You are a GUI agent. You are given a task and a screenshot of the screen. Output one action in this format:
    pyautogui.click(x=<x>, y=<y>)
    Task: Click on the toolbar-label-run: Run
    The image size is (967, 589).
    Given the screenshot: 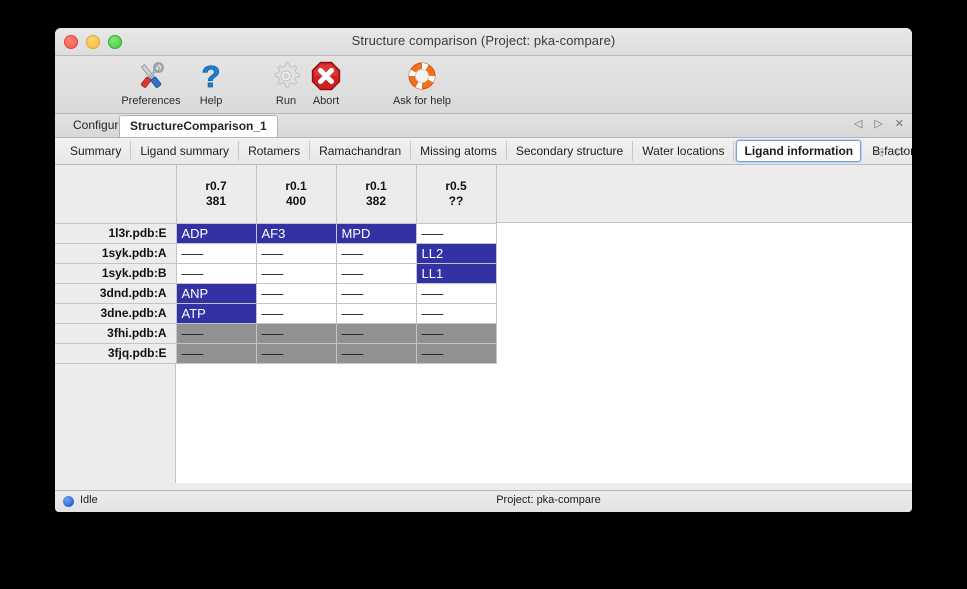 What is the action you would take?
    pyautogui.click(x=286, y=101)
    